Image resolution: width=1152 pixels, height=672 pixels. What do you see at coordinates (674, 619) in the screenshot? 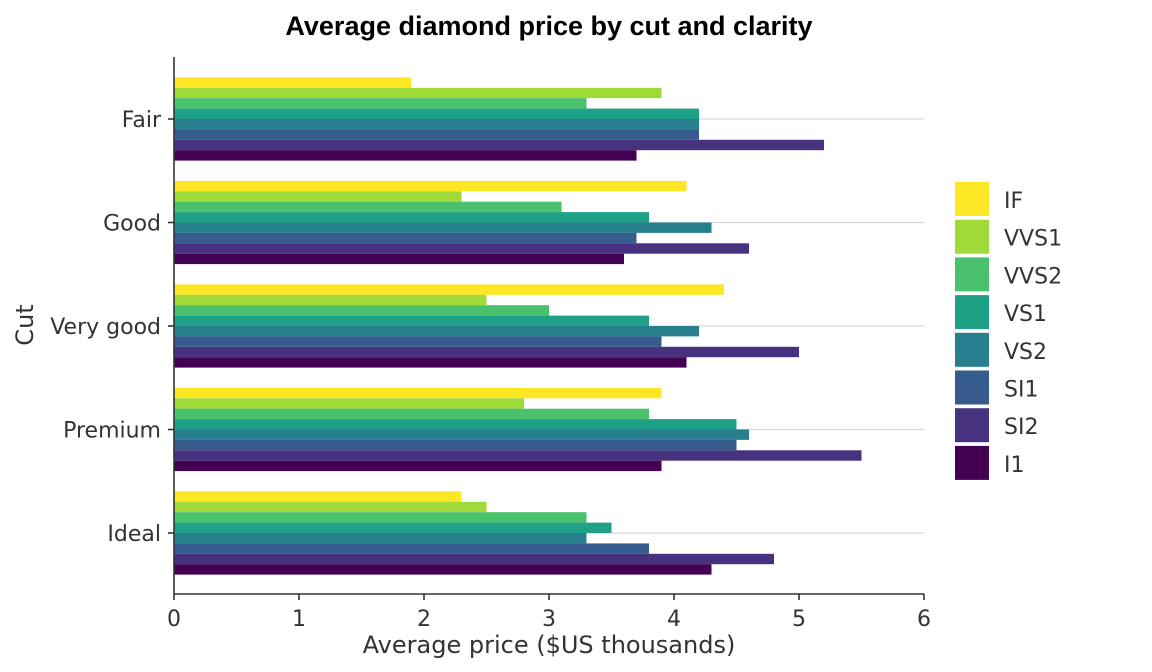
I see `x-tick-label-4: 4` at bounding box center [674, 619].